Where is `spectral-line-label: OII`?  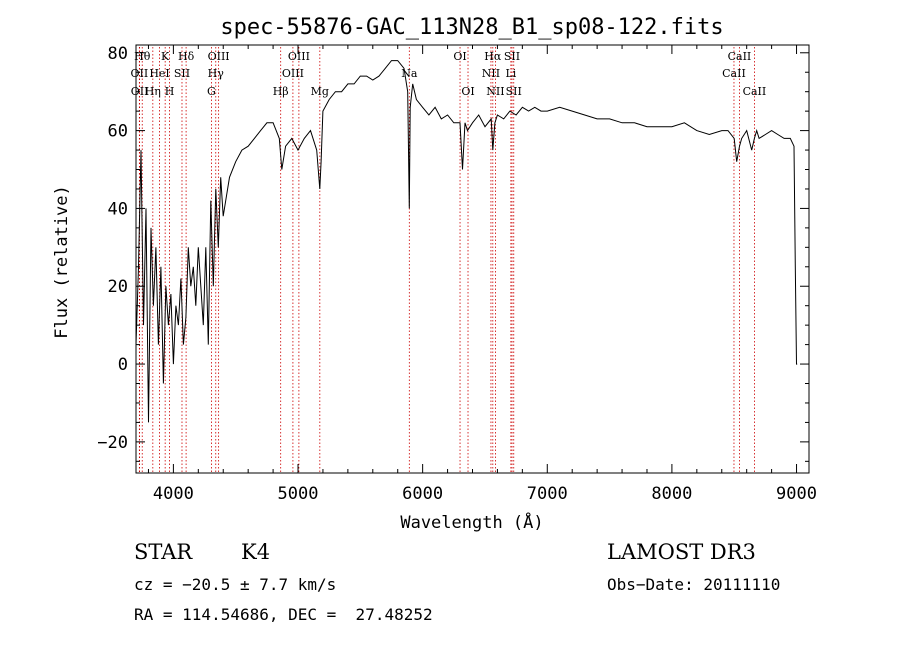 spectral-line-label: OII is located at coordinates (140, 73).